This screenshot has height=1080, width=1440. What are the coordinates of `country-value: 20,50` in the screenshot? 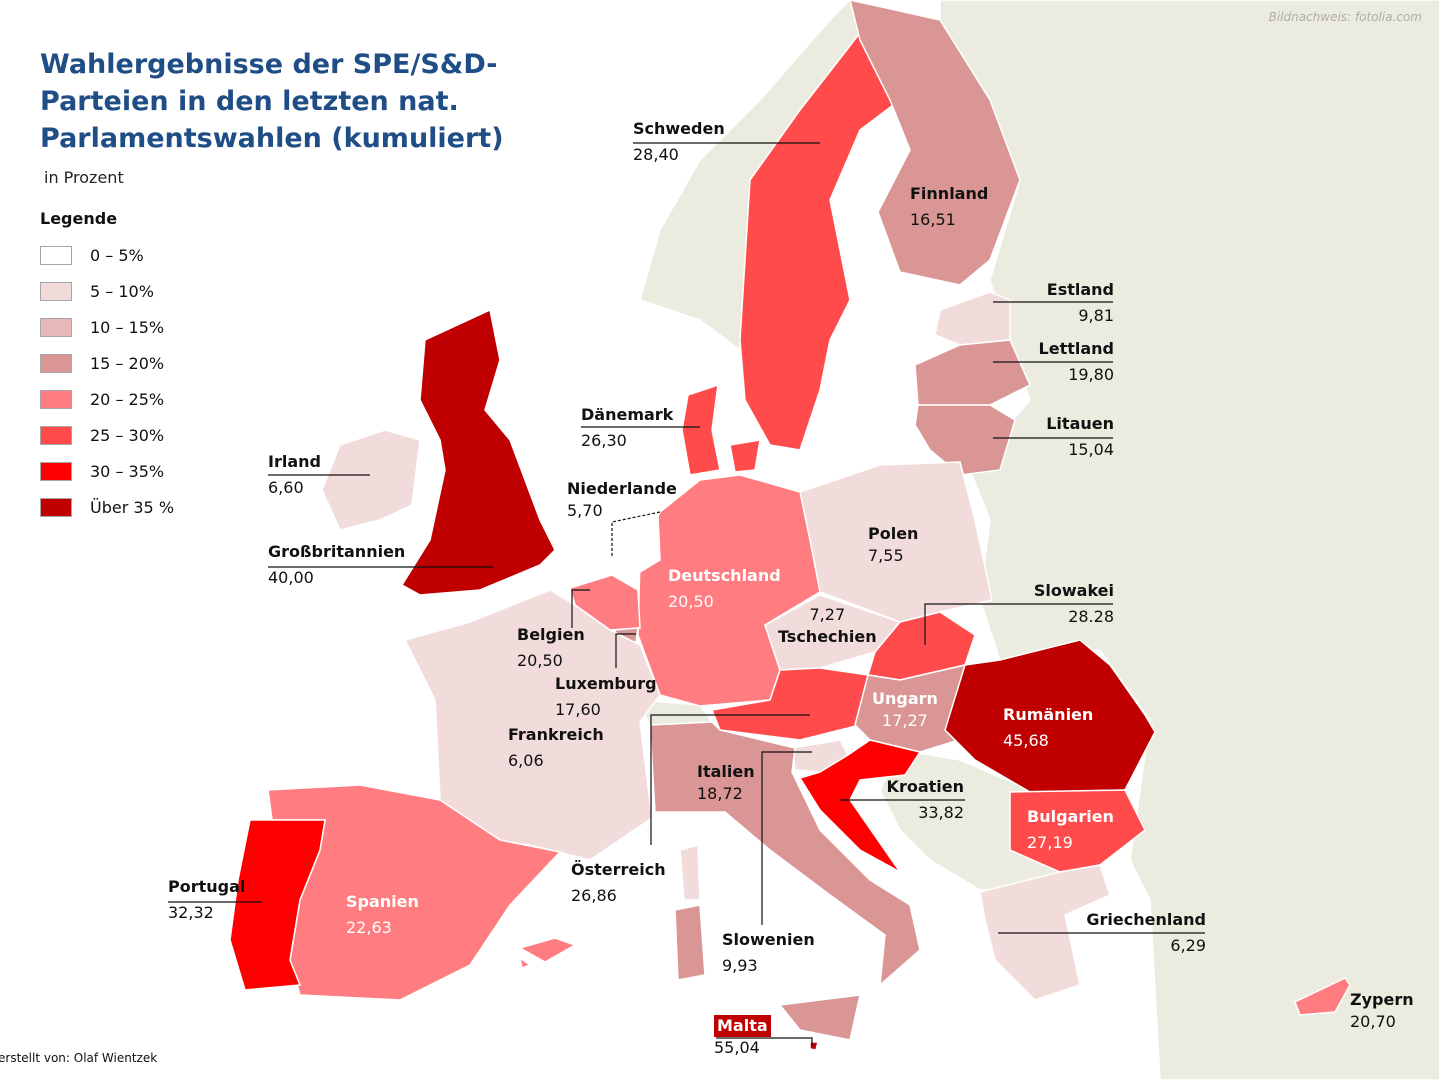 It's located at (691, 601).